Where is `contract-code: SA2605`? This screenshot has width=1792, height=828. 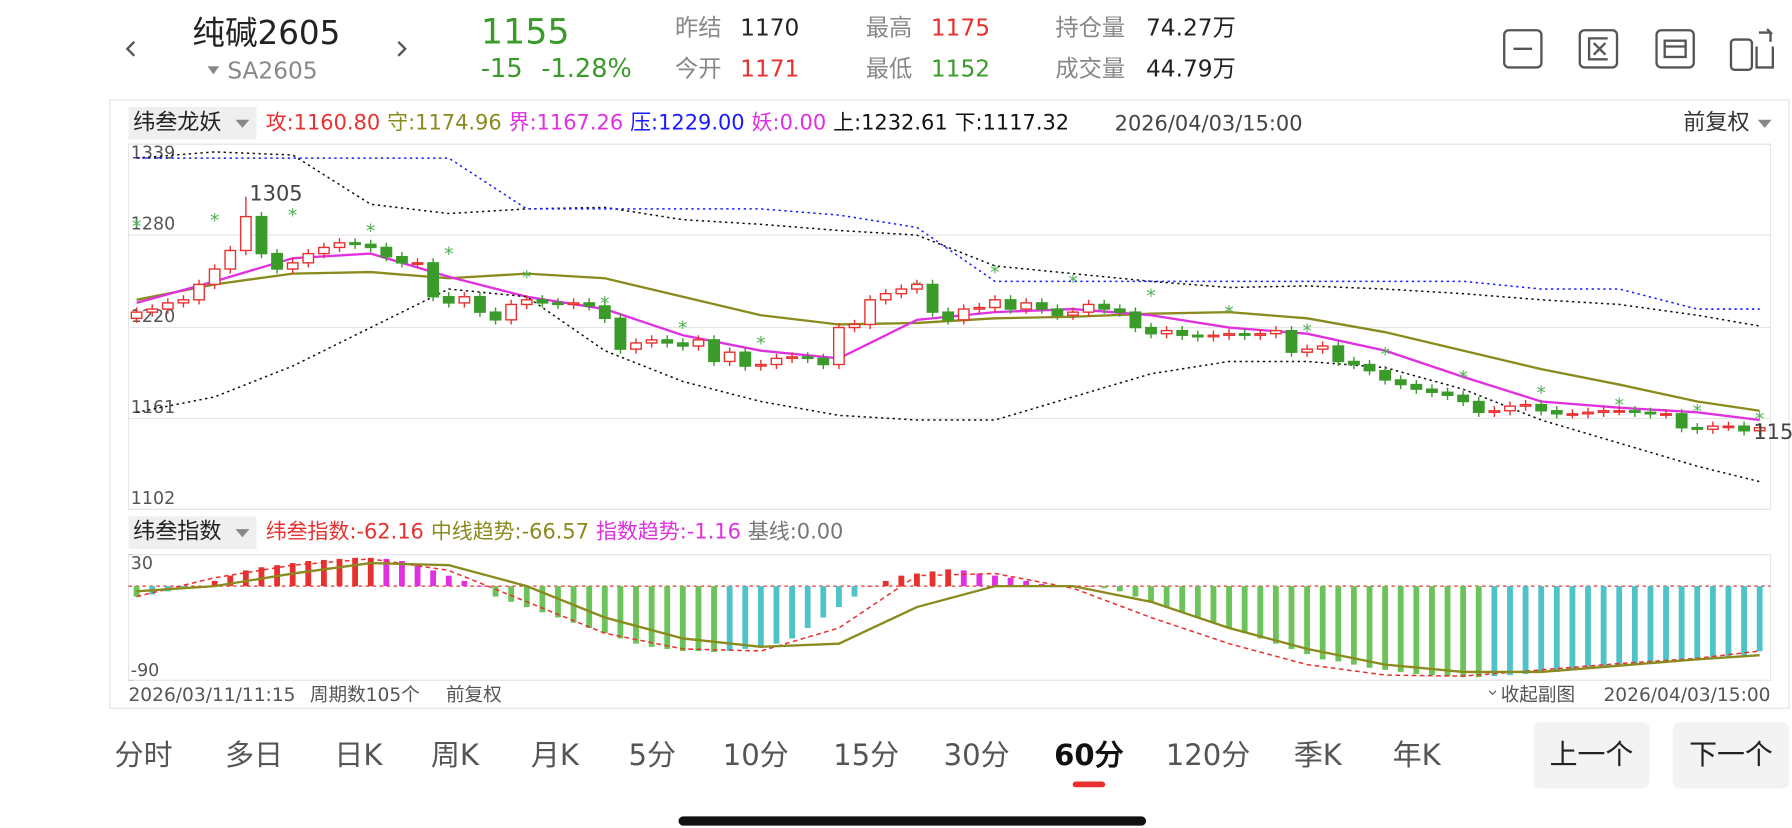 contract-code: SA2605 is located at coordinates (272, 71).